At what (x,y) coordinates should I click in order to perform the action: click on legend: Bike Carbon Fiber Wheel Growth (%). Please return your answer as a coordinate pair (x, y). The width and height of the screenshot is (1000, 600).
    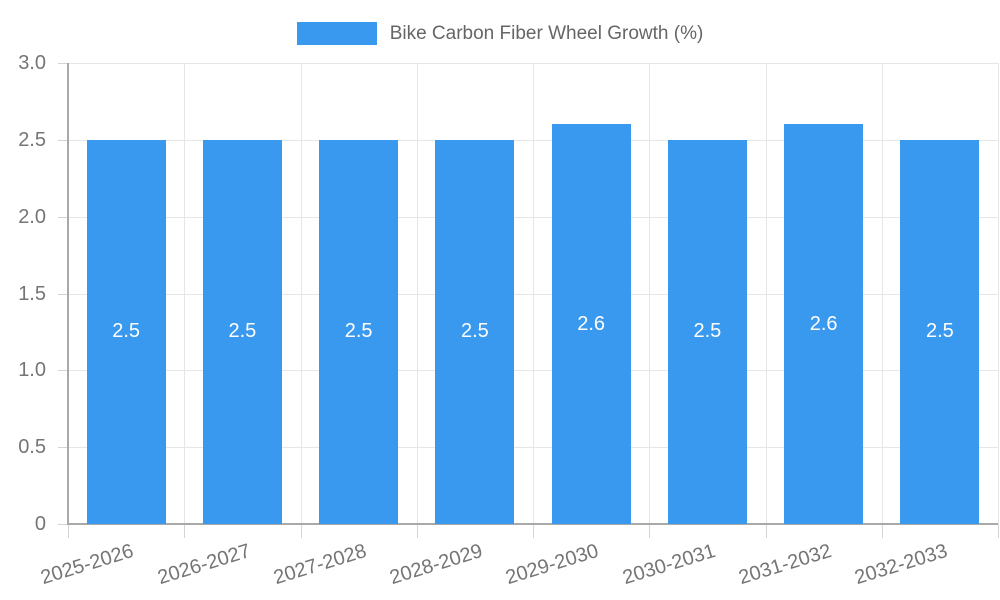
    Looking at the image, I should click on (500, 33).